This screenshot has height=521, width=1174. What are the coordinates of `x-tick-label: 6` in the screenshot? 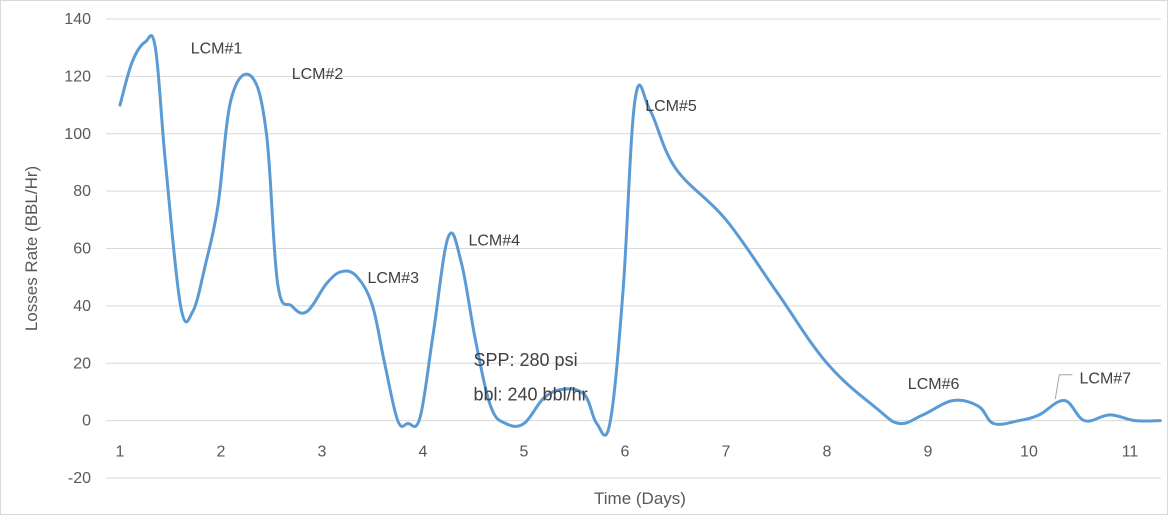 It's located at (625, 452).